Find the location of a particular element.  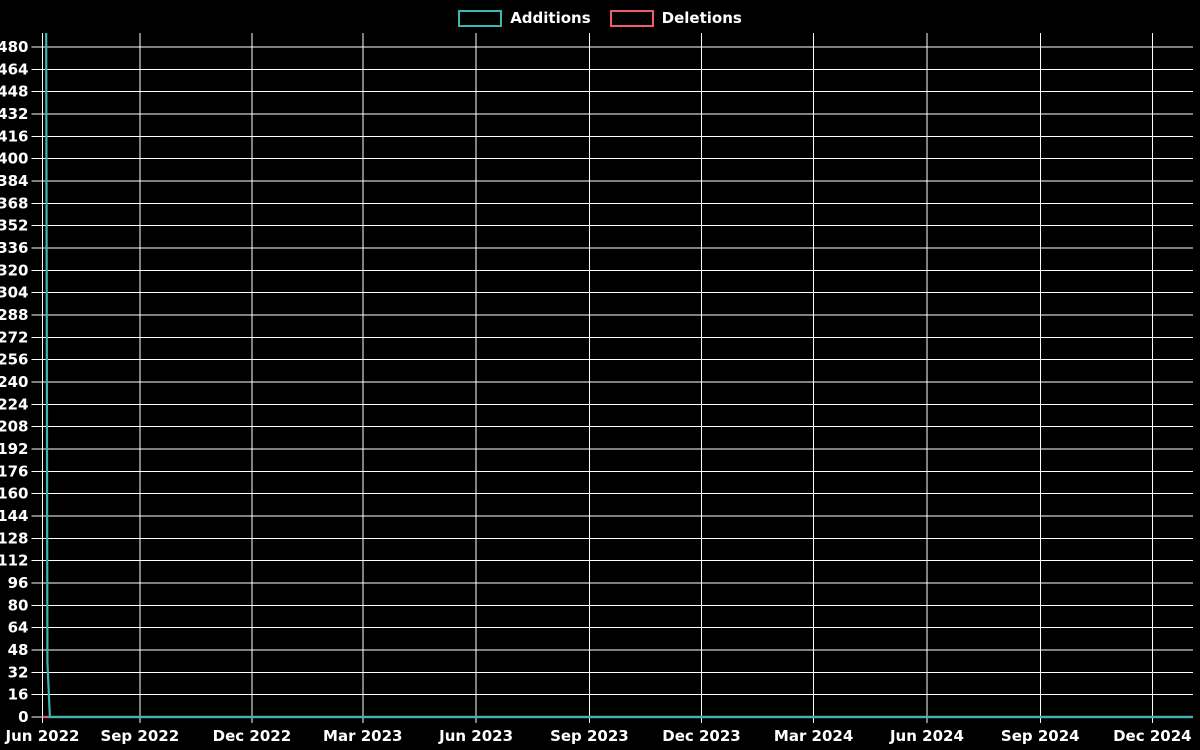

legend-item-additions: Additions is located at coordinates (524, 17).